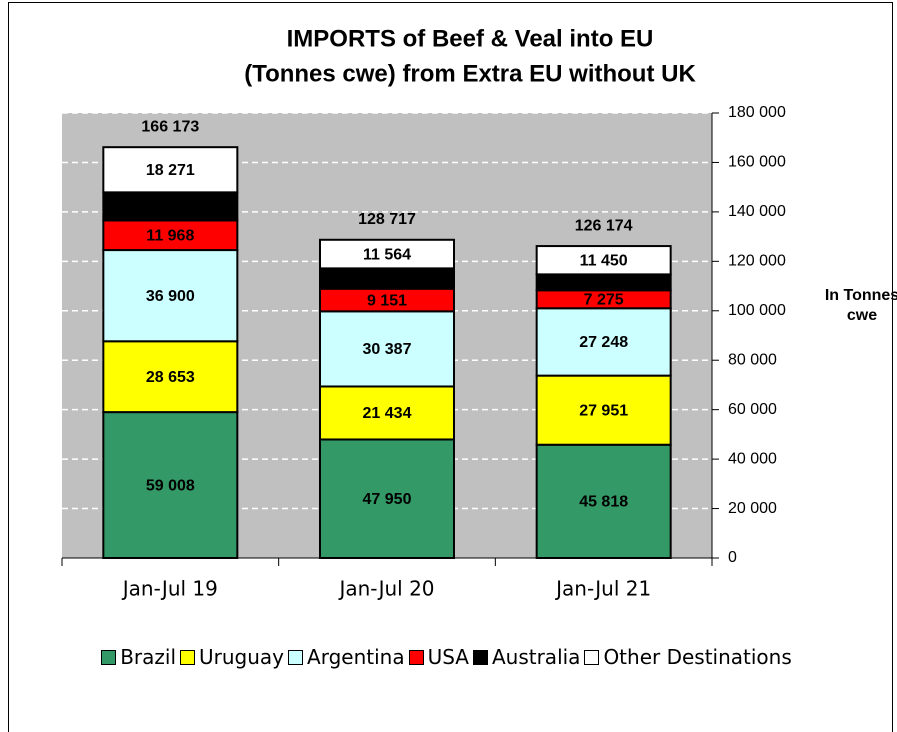  What do you see at coordinates (604, 299) in the screenshot?
I see `data-label: 7 275` at bounding box center [604, 299].